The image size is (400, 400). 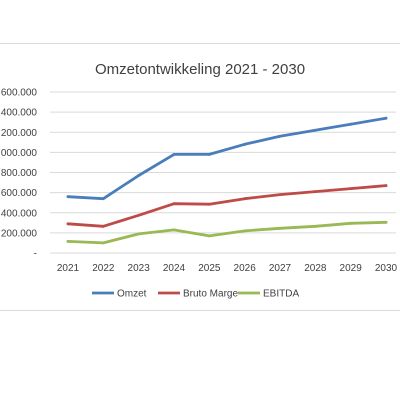 What do you see at coordinates (19, 213) in the screenshot?
I see `y-tick-label: 400.000` at bounding box center [19, 213].